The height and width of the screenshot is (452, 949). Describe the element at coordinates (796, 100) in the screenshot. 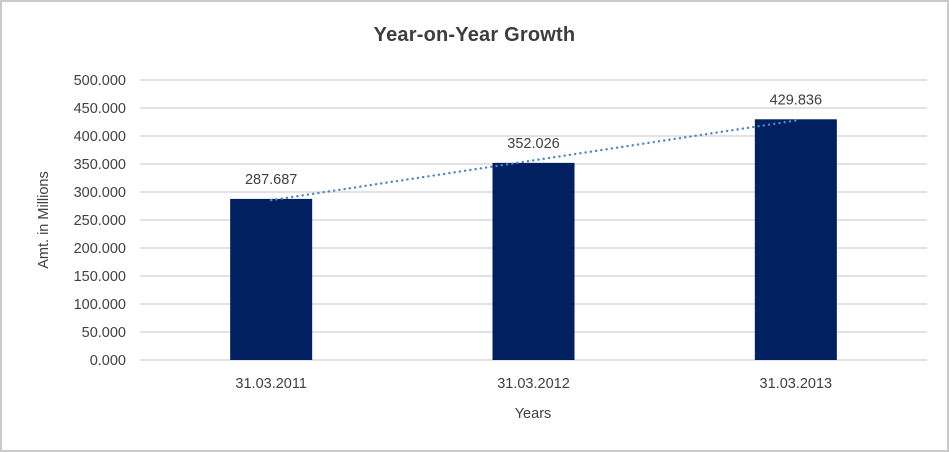

I see `bar-data-label: 429.836` at that location.